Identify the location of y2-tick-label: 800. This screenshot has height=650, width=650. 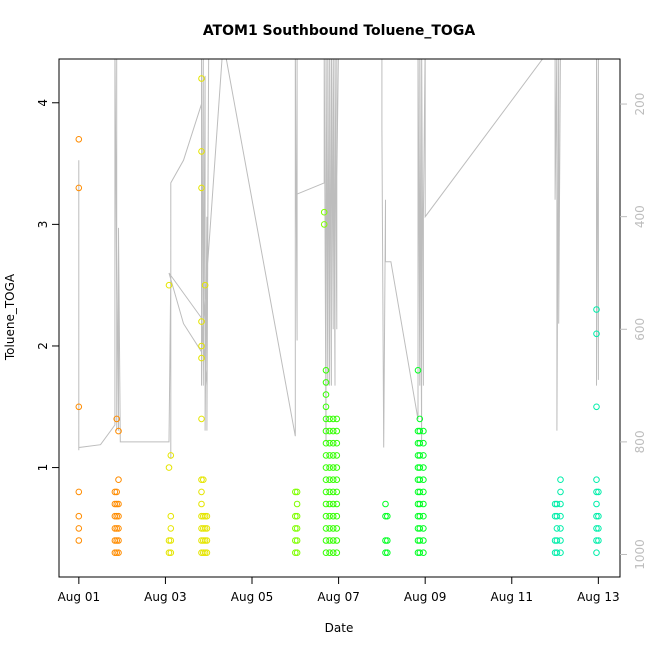
(640, 441).